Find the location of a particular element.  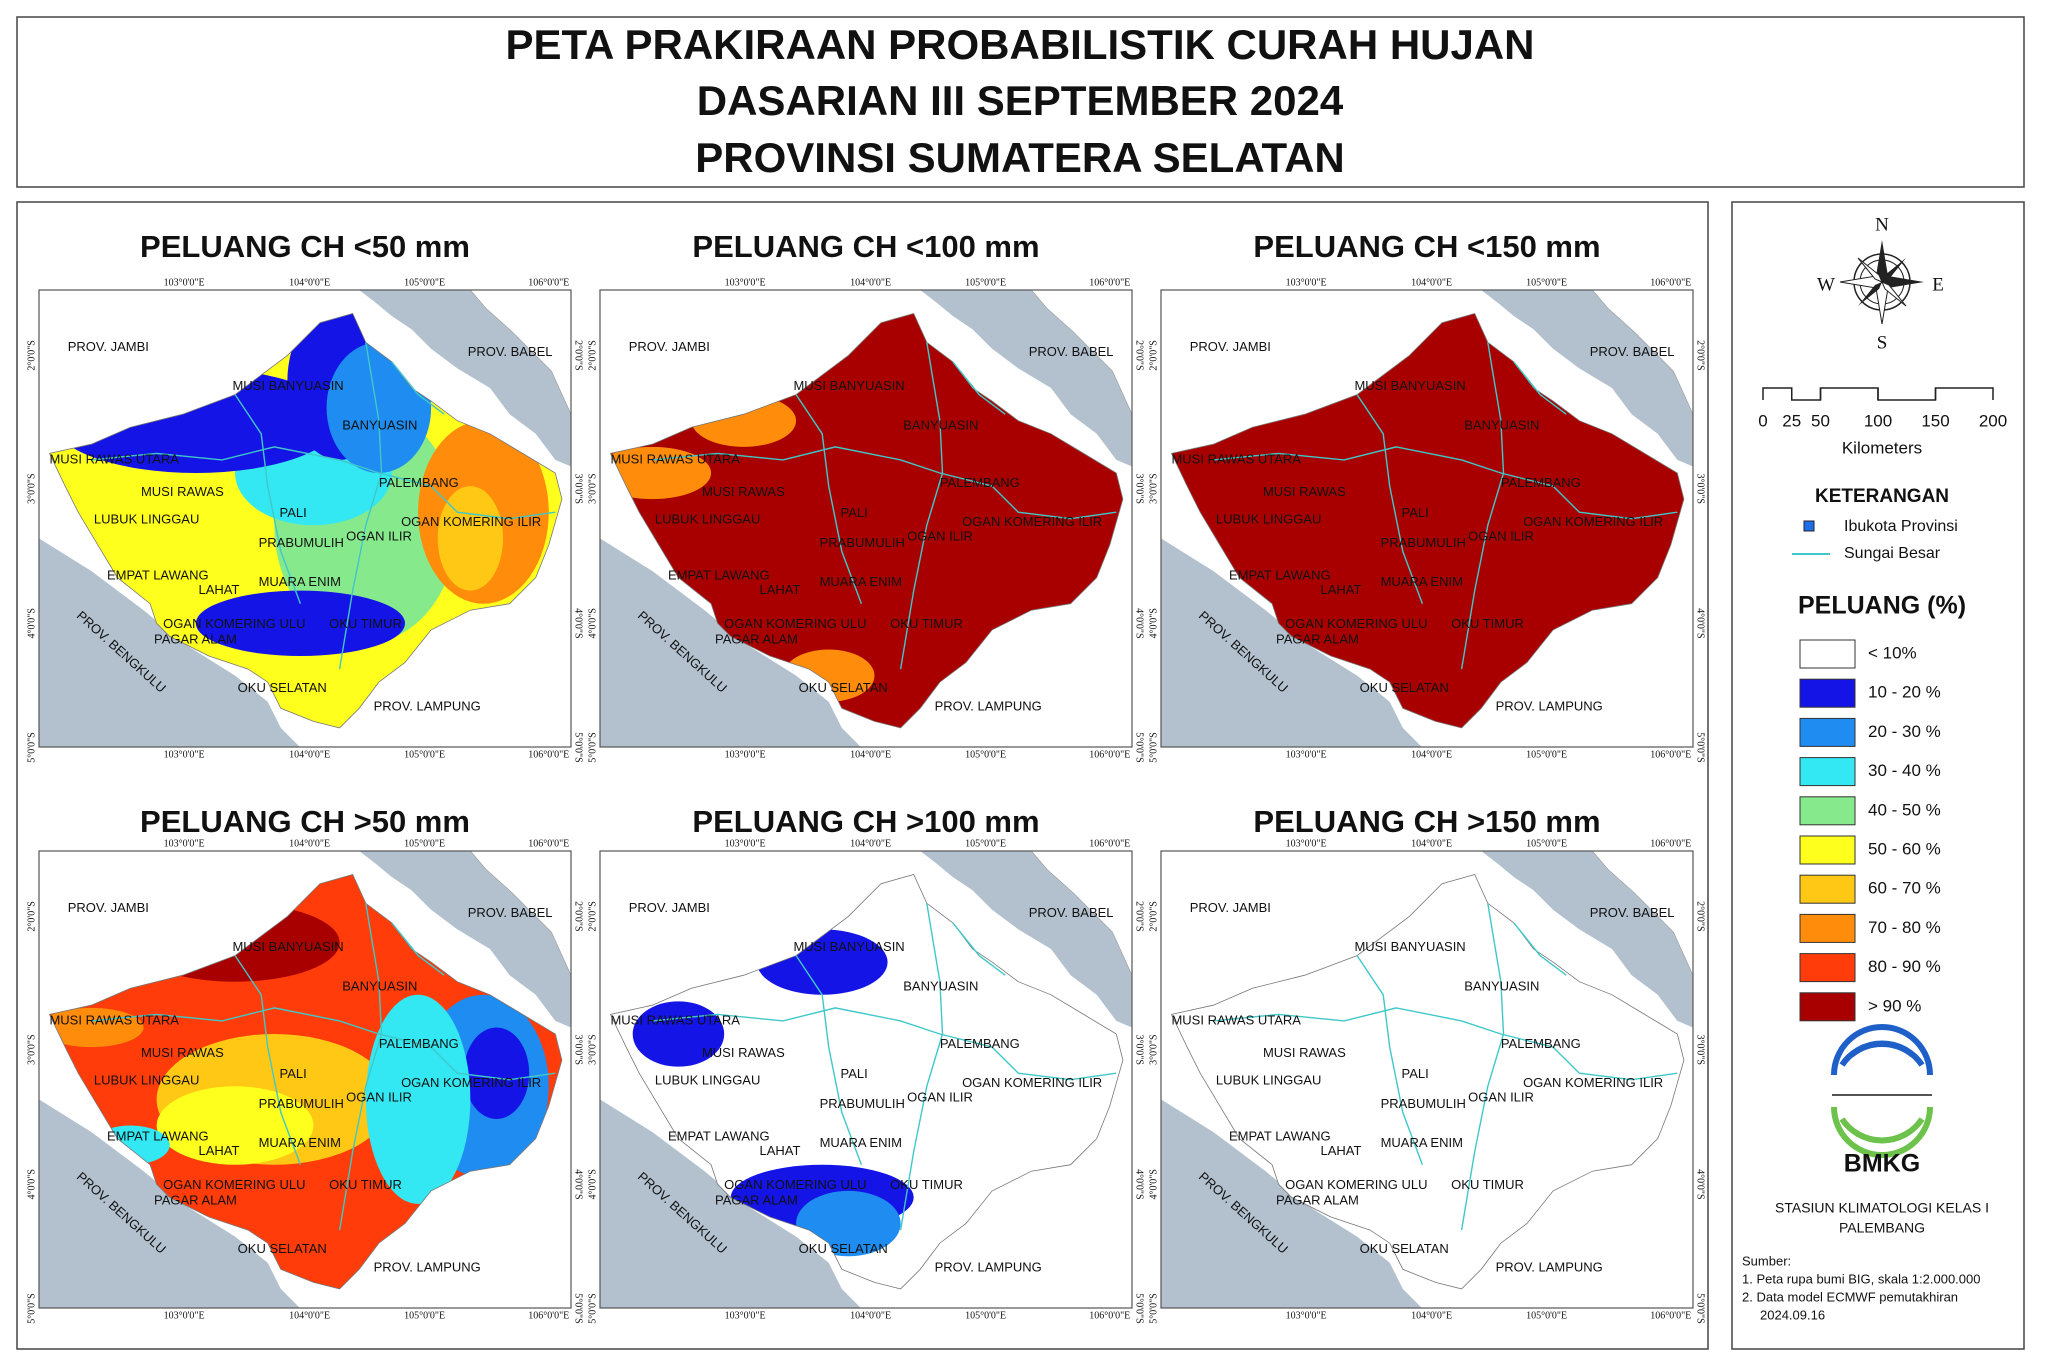

legend-label: 10 - 20 % is located at coordinates (1904, 692).